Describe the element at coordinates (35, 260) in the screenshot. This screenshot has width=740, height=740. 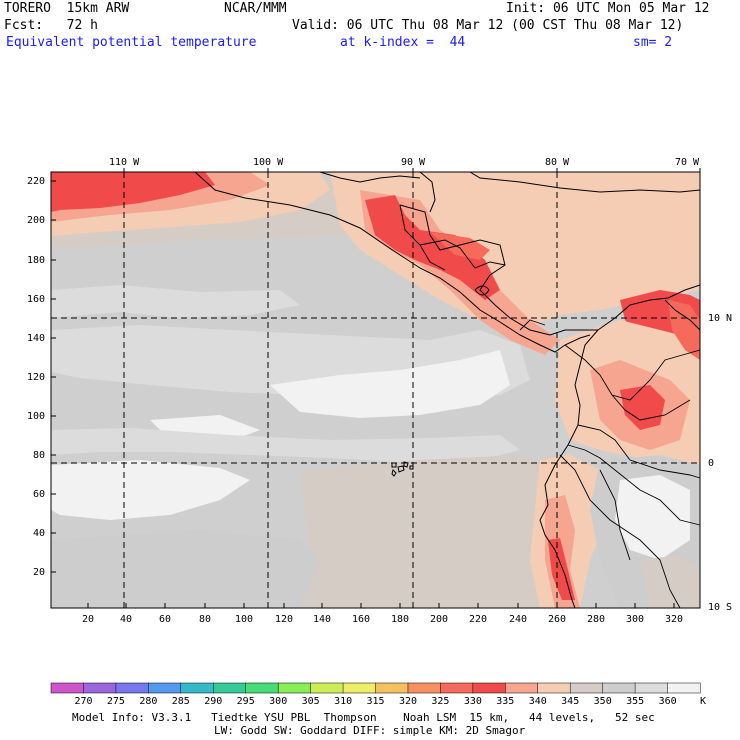
I see `y-tick-180: 180` at that location.